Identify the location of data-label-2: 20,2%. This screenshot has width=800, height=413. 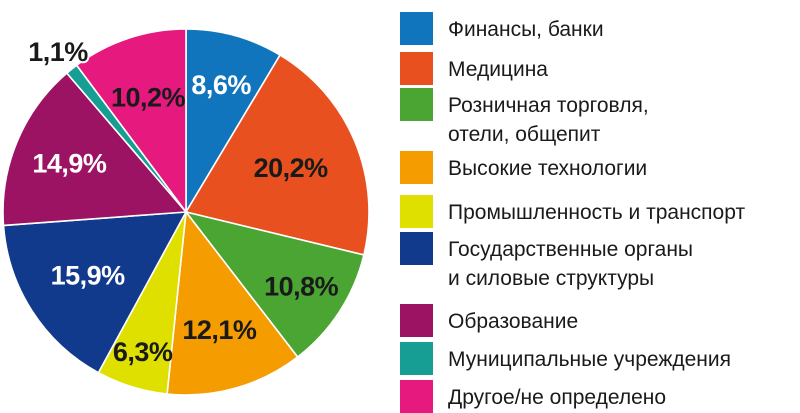
(291, 168).